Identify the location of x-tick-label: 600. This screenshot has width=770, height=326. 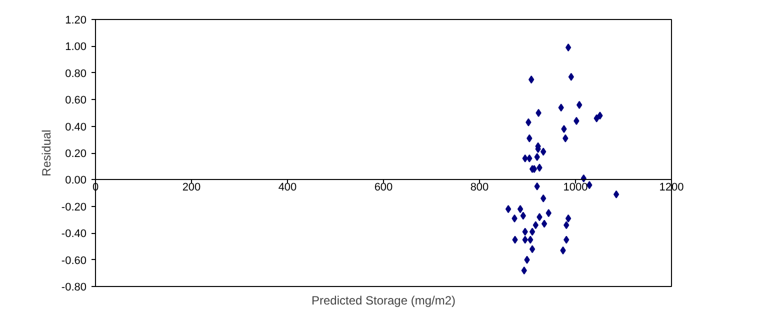
(383, 188).